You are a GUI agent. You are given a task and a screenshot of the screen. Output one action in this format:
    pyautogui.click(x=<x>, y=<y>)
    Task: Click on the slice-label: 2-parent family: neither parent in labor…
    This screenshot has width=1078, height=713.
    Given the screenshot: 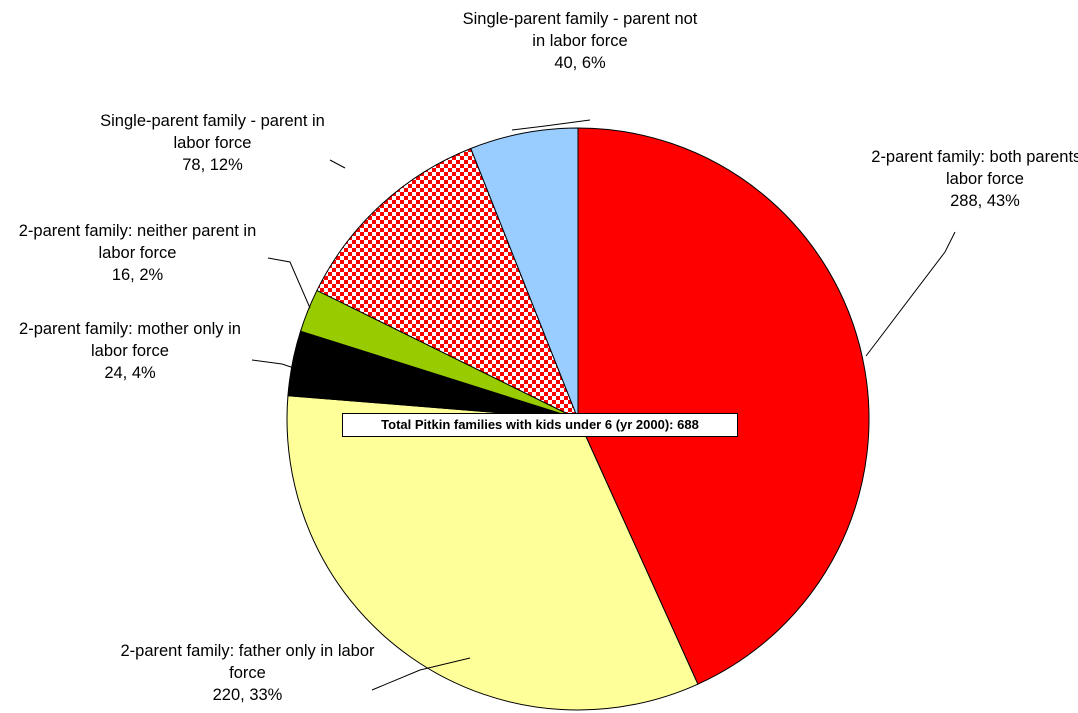 What is the action you would take?
    pyautogui.click(x=137, y=253)
    